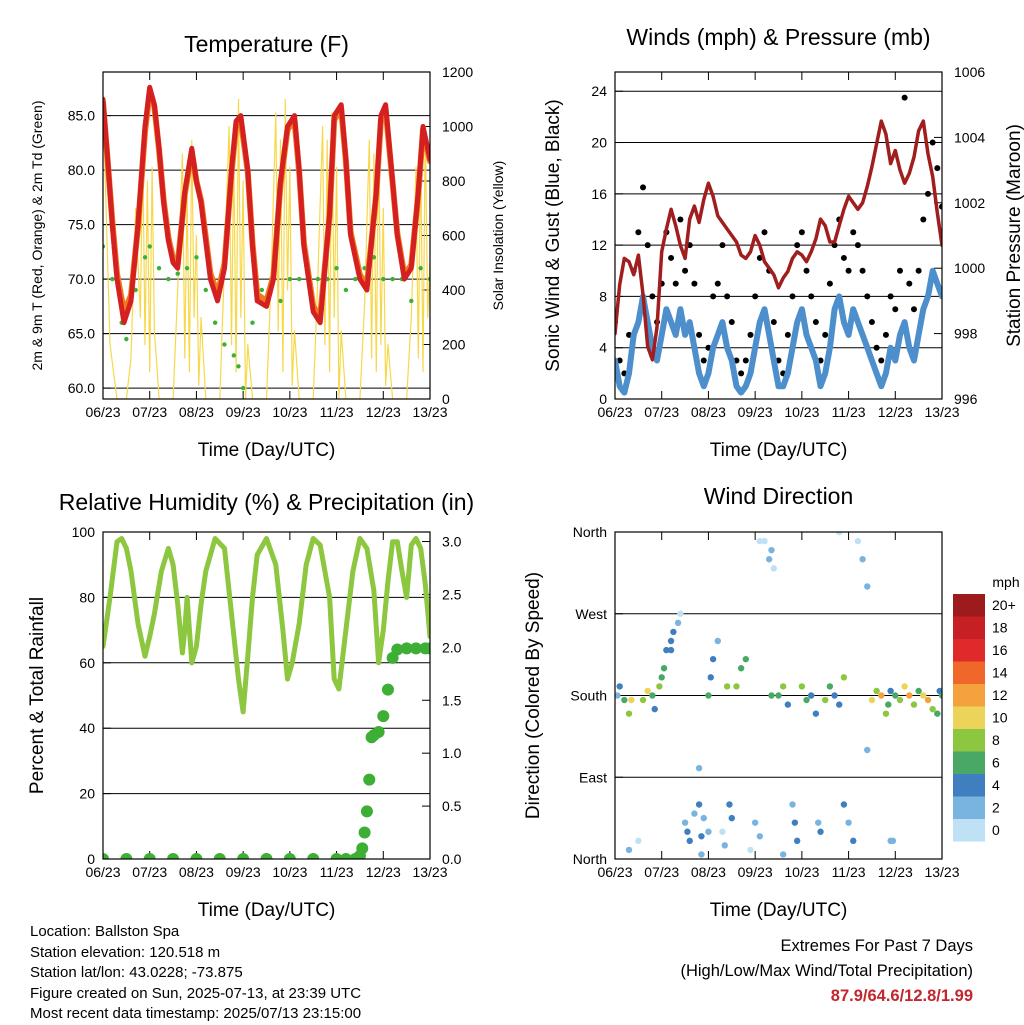 Image resolution: width=1024 pixels, height=1025 pixels. I want to click on x-axis-label: Time (Day/UTC), so click(267, 910).